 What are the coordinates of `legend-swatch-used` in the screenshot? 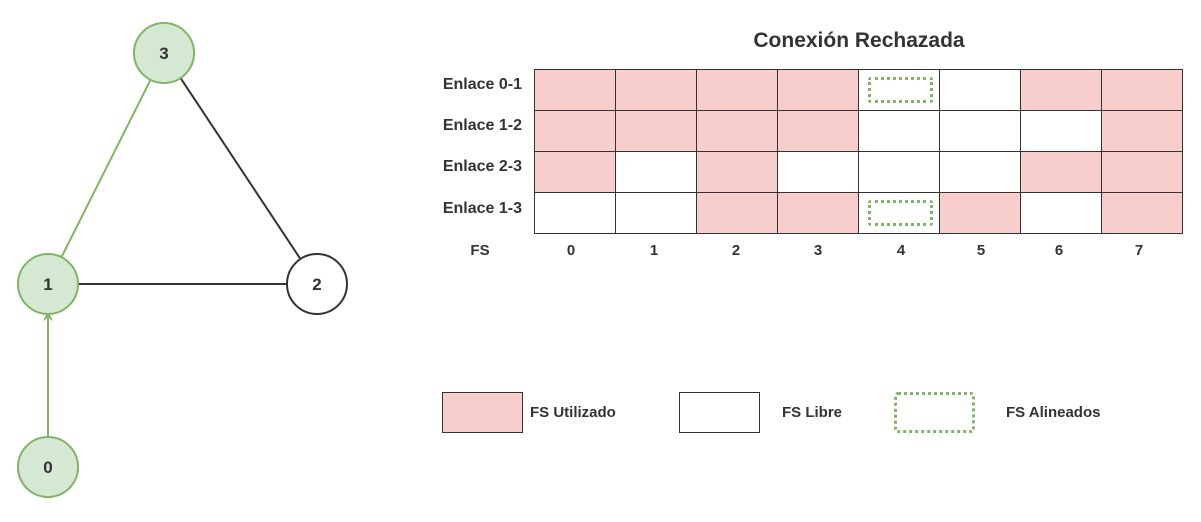 It's located at (482, 412).